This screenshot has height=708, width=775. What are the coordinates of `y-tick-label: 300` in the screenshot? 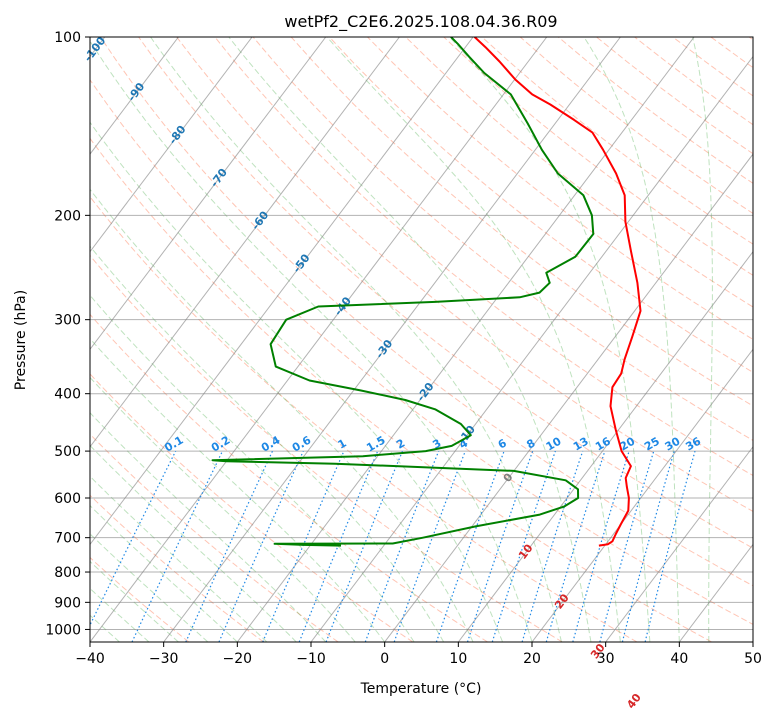 It's located at (67, 321).